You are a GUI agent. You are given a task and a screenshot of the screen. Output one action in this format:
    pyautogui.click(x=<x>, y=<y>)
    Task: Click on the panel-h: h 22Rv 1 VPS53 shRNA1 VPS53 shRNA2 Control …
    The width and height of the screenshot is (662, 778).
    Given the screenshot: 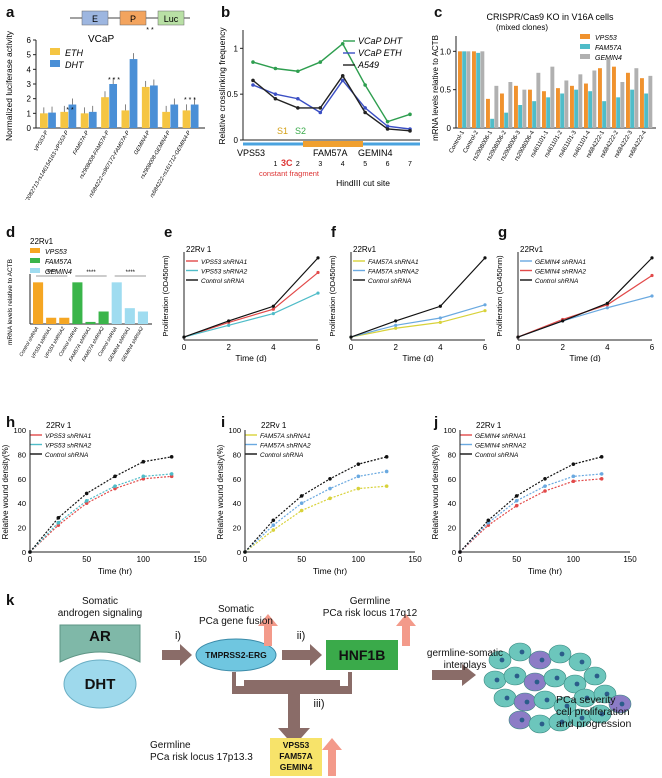 What is the action you would take?
    pyautogui.click(x=107, y=497)
    